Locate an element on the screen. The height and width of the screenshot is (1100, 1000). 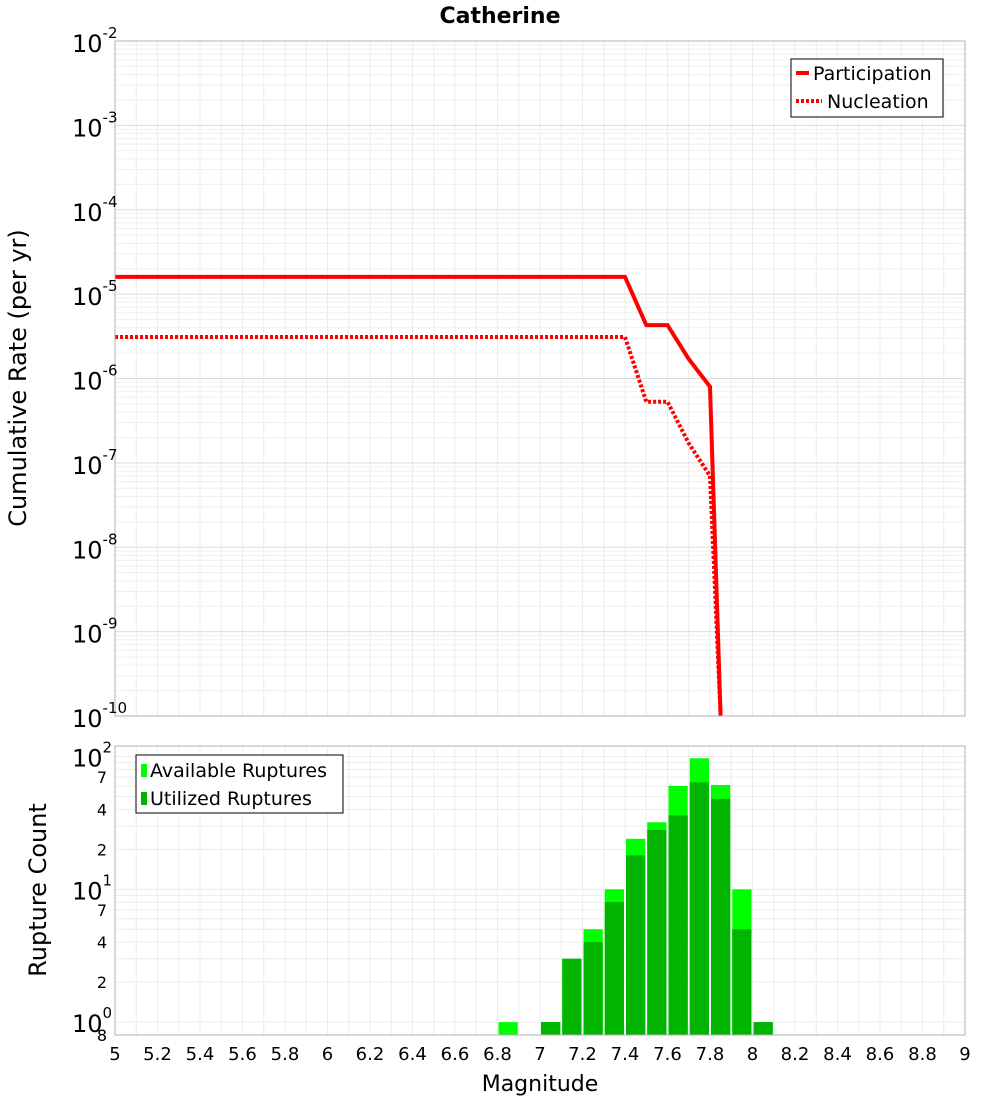
rate-y-tick-label: 10⁻⁷ is located at coordinates (95, 463).